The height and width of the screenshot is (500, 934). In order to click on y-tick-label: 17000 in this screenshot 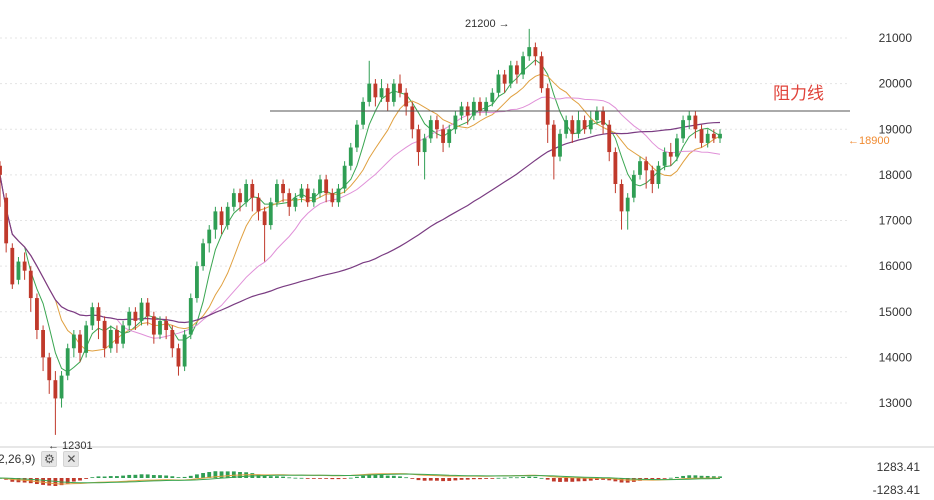, I will do `click(896, 221)`.